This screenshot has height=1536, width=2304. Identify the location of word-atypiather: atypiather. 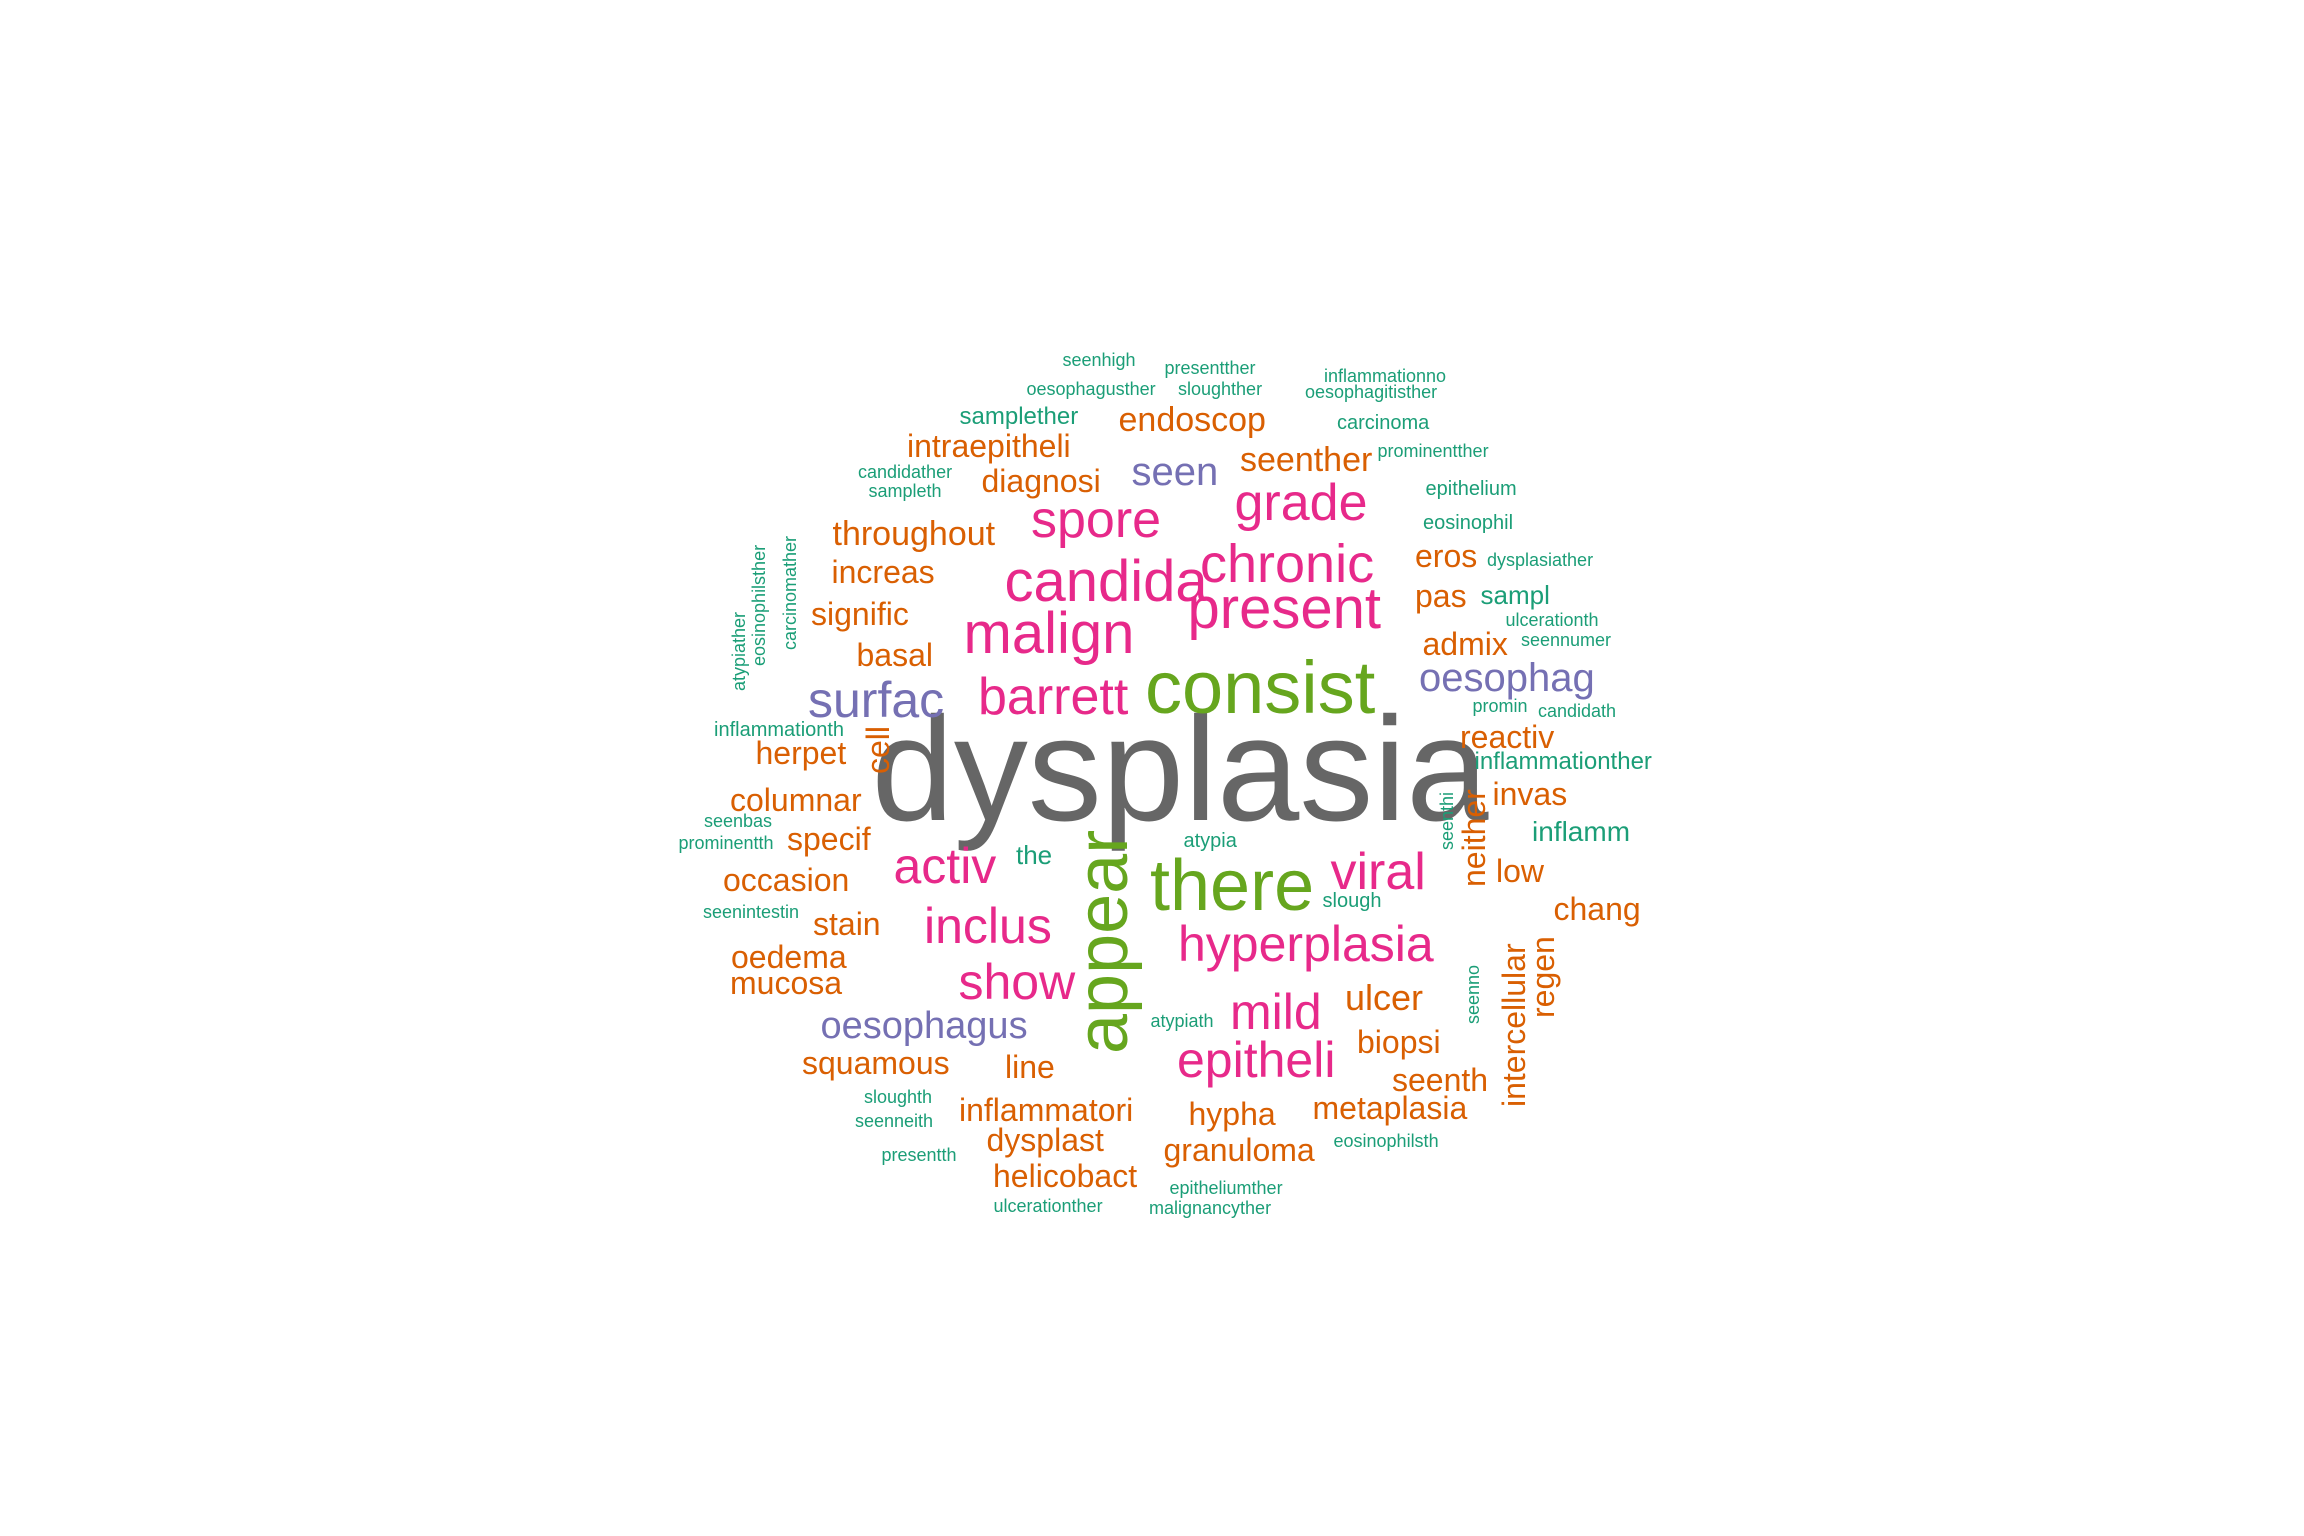
(739, 651).